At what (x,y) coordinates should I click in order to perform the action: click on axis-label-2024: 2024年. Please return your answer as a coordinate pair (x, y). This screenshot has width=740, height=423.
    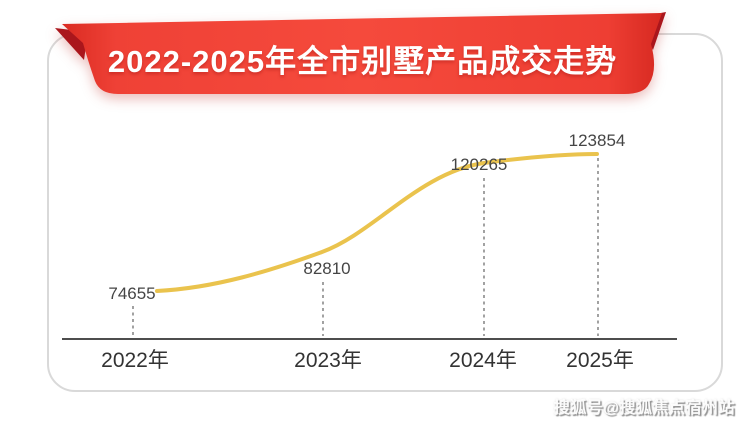
    Looking at the image, I should click on (483, 360).